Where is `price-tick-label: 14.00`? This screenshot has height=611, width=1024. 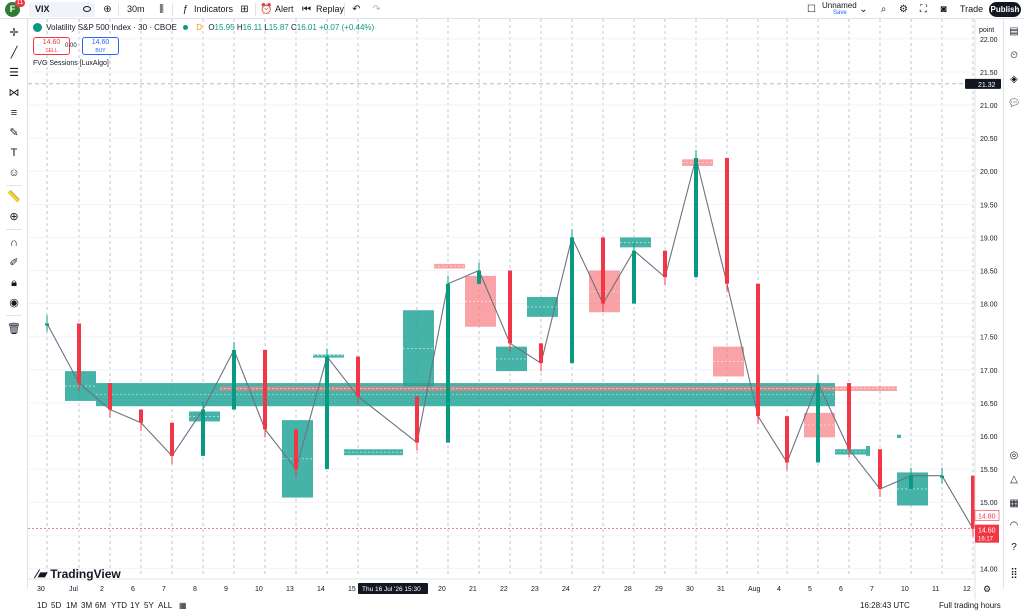
price-tick-label: 14.00 is located at coordinates (989, 569).